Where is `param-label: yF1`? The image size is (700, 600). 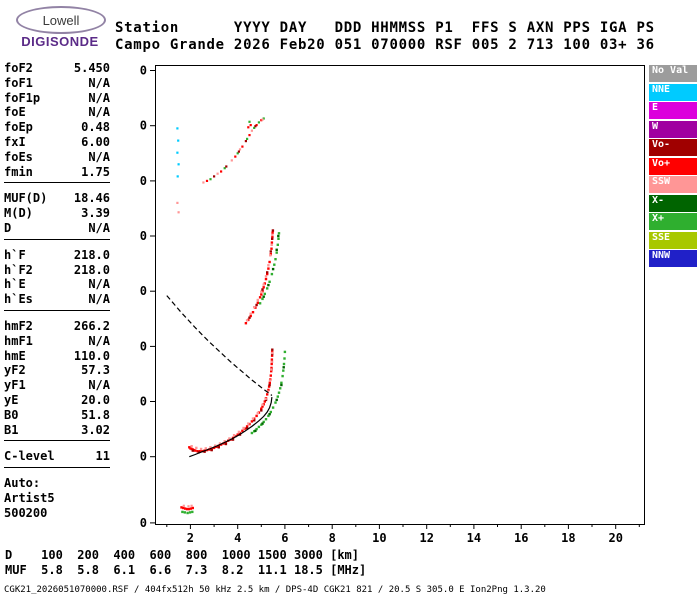
param-label: yF1 is located at coordinates (15, 385).